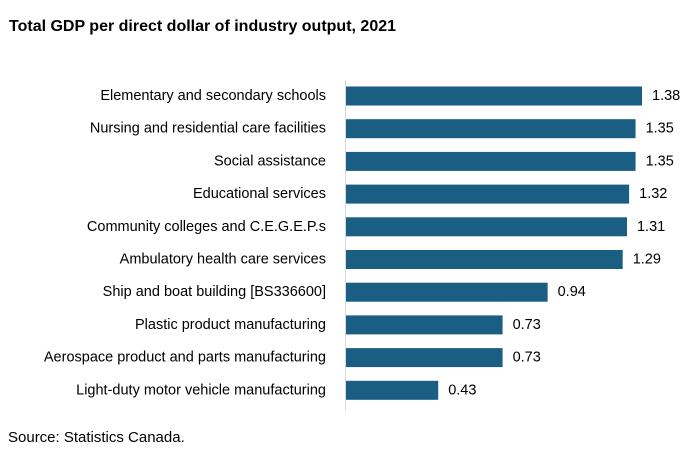  Describe the element at coordinates (201, 390) in the screenshot. I see `category-label: Light-duty motor vehicle manufacturing` at that location.